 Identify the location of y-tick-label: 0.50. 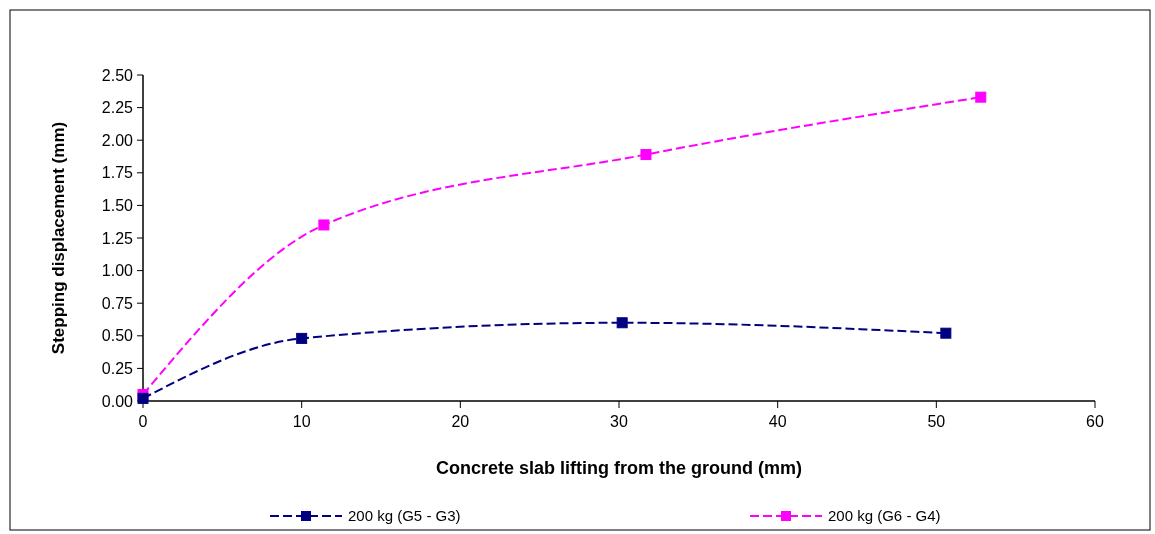
(117, 336).